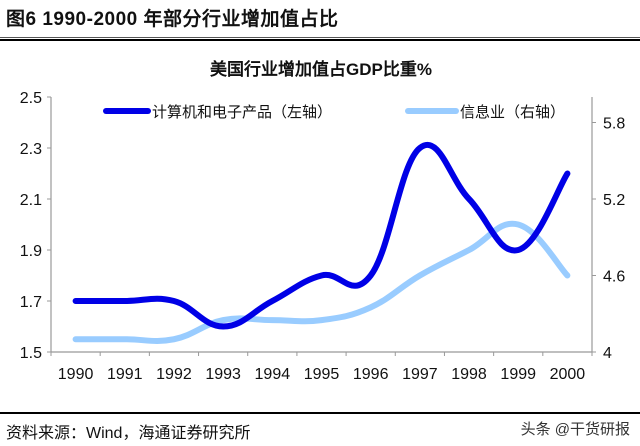 This screenshot has height=446, width=640. What do you see at coordinates (31, 200) in the screenshot?
I see `left-tick-label: 2.1` at bounding box center [31, 200].